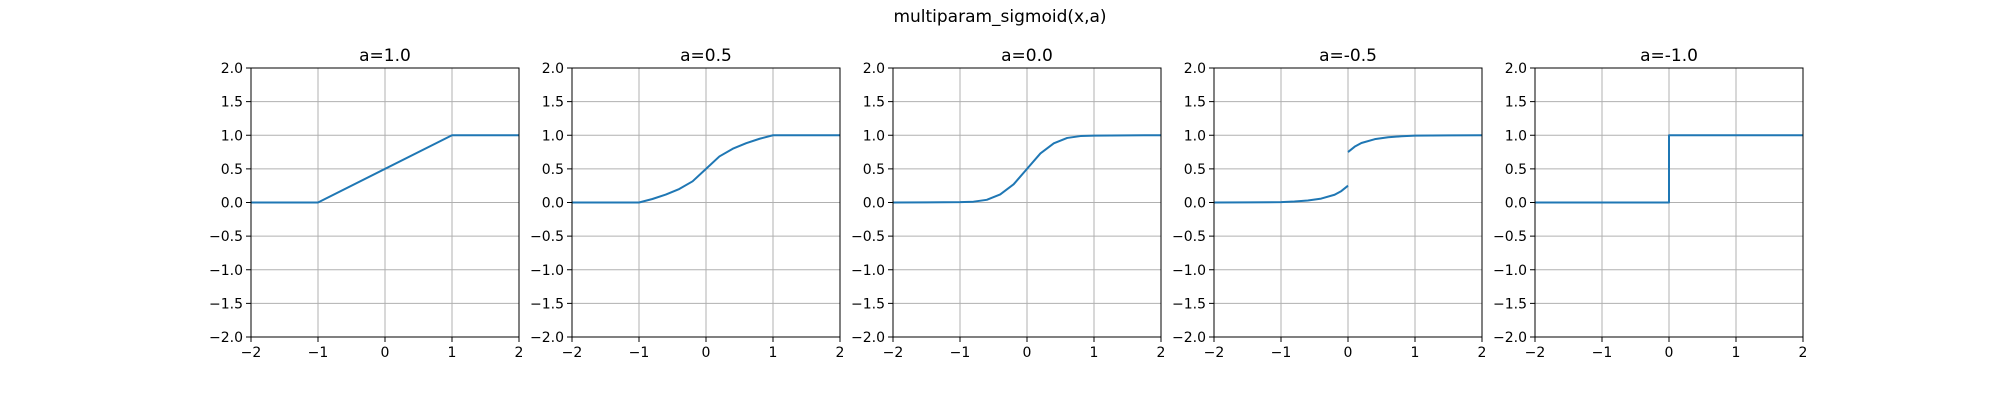 The image size is (2000, 400). What do you see at coordinates (999, 17) in the screenshot?
I see `figure-title: multiparam_sigmoid(x,a)` at bounding box center [999, 17].